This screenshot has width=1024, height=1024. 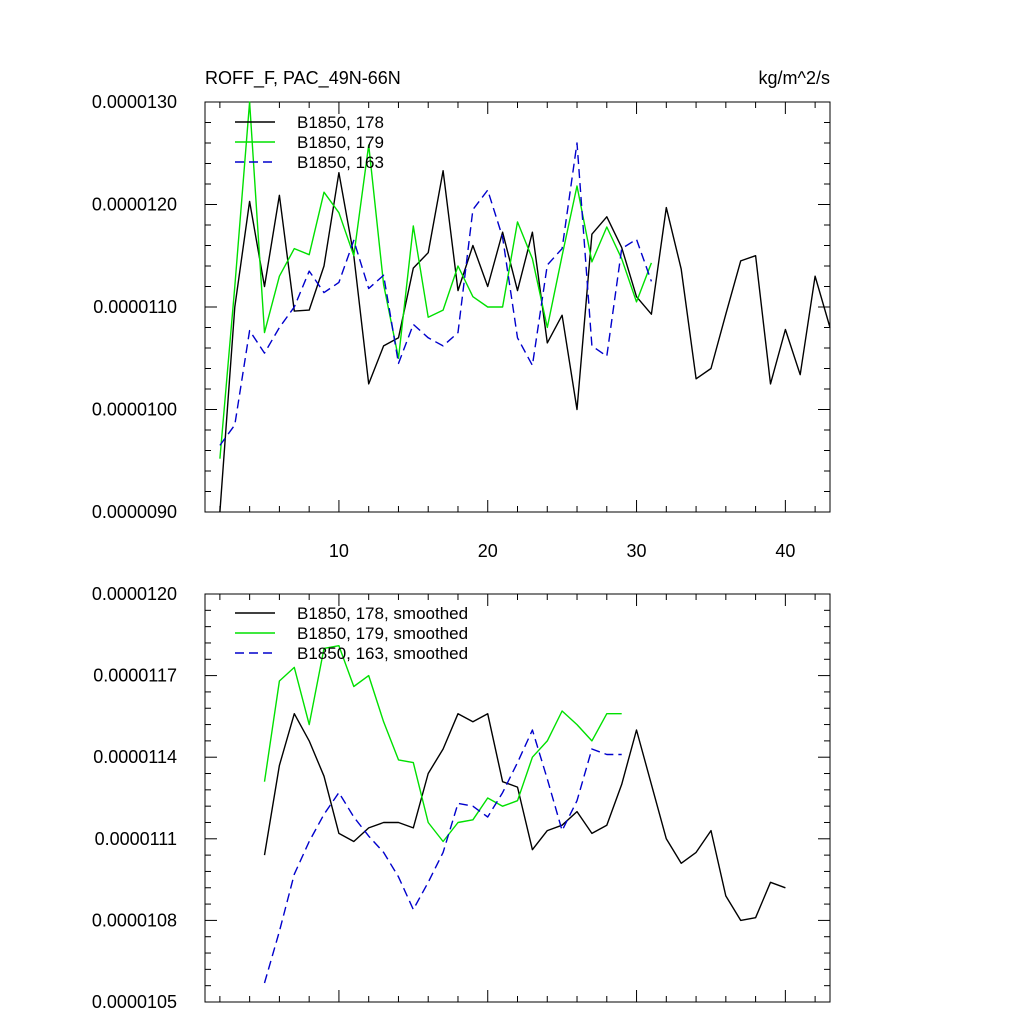 I want to click on top-chart-title: ROFF_F, PAC_49N-66N, so click(x=303, y=78).